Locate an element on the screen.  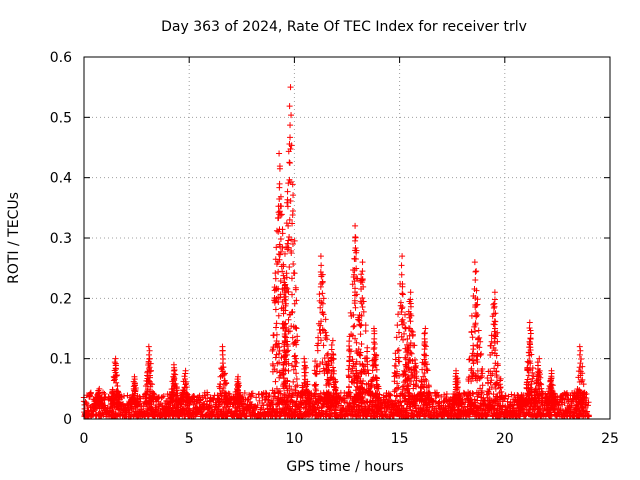
x-tick-label: 10 is located at coordinates (294, 439).